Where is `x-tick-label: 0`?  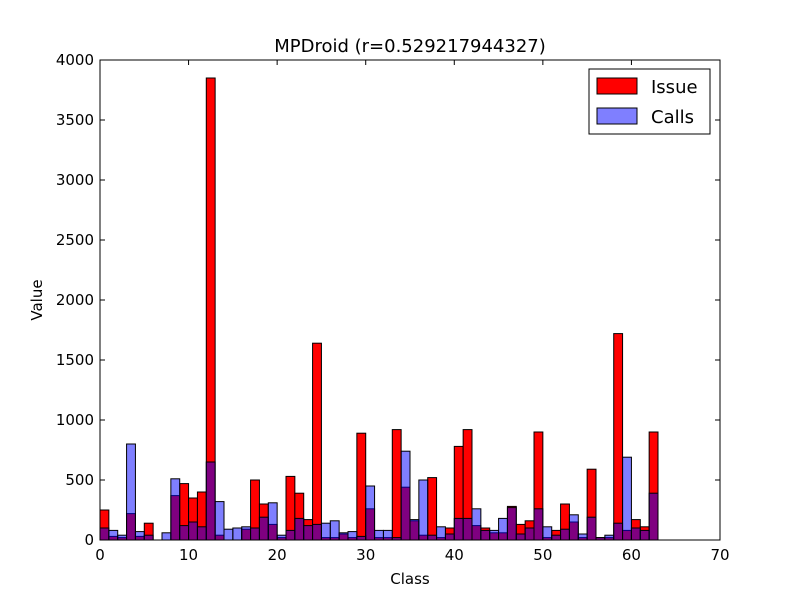 x-tick-label: 0 is located at coordinates (100, 555).